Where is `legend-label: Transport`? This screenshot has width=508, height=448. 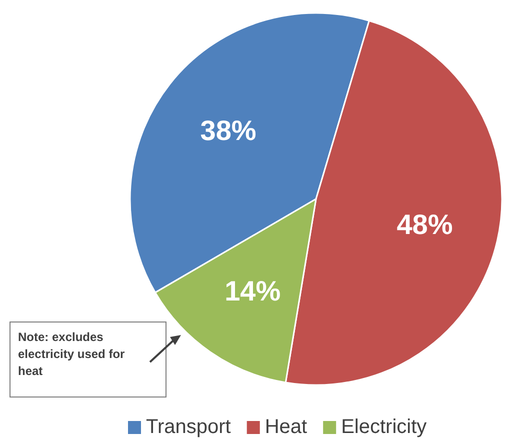
legend-label: Transport is located at coordinates (189, 427).